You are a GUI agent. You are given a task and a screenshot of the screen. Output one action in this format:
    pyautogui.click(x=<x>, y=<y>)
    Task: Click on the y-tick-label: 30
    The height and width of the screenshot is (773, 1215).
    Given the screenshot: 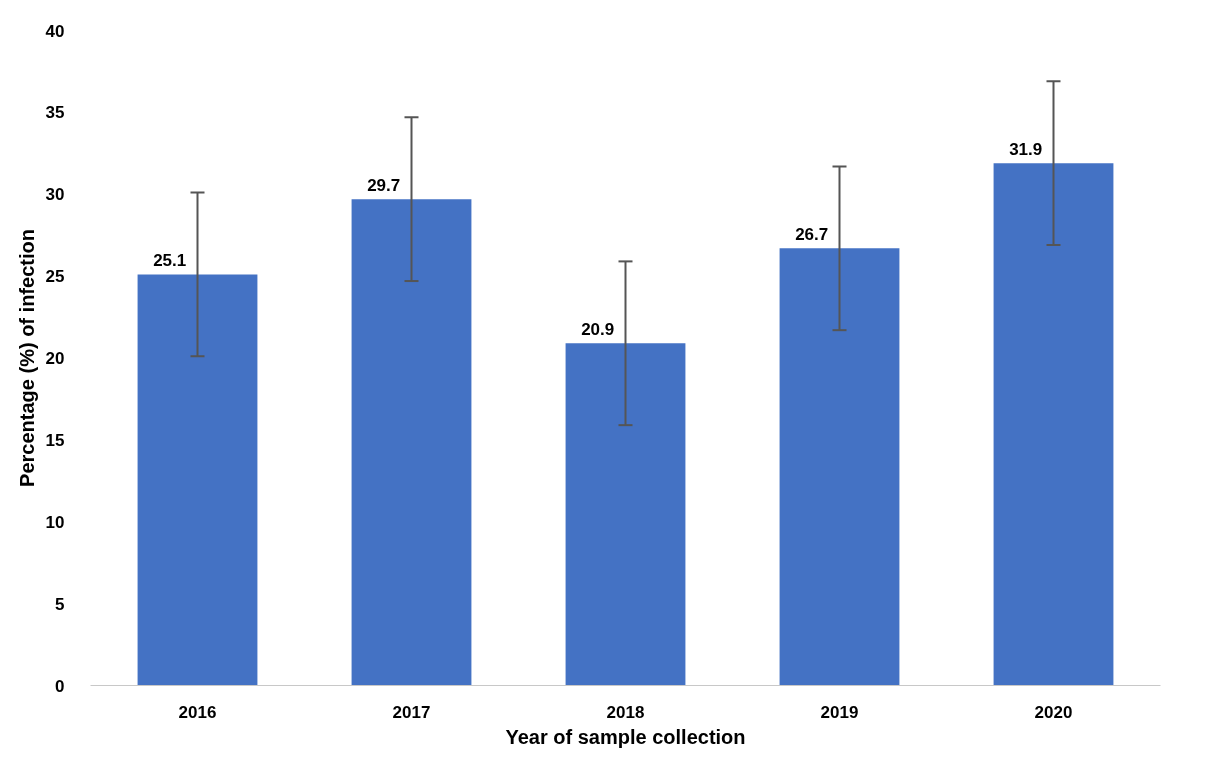 What is the action you would take?
    pyautogui.click(x=55, y=195)
    